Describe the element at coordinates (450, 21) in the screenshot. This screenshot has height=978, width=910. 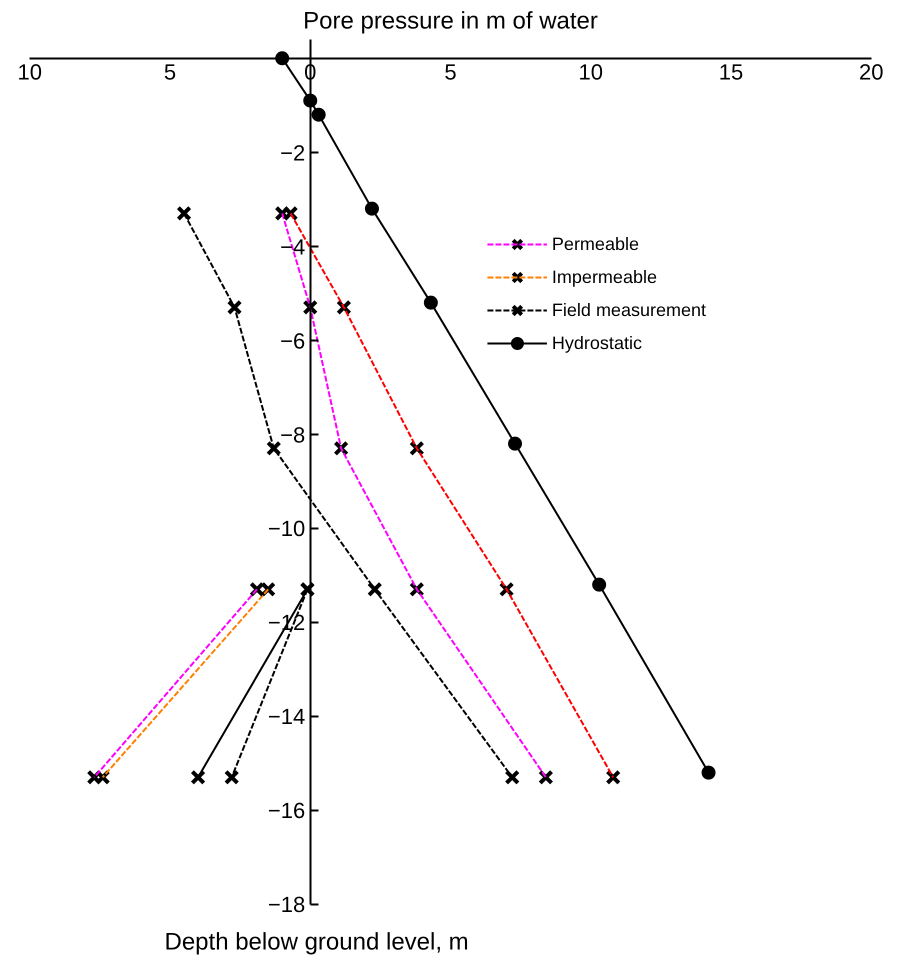
I see `x-axis-title: Pore pressure in m of water` at that location.